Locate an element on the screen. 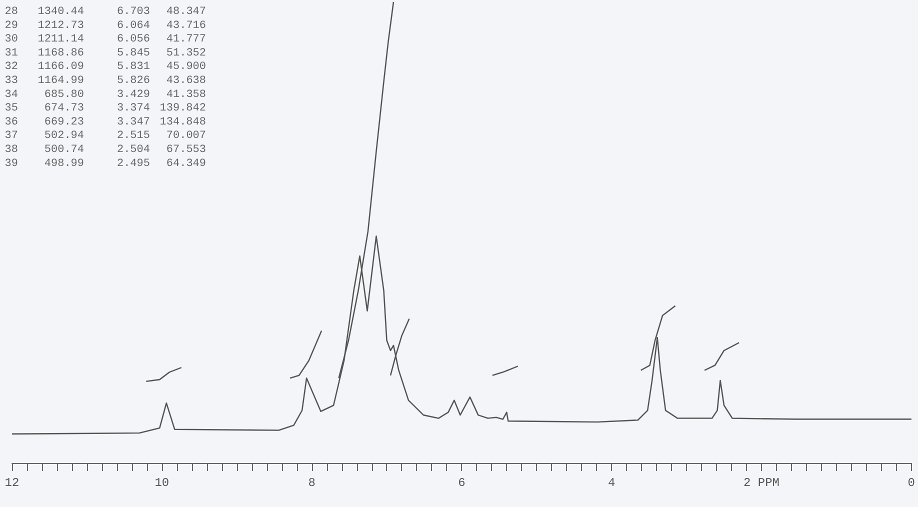 The image size is (918, 507). text: 39 498.99 2.495 64.349 is located at coordinates (105, 164).